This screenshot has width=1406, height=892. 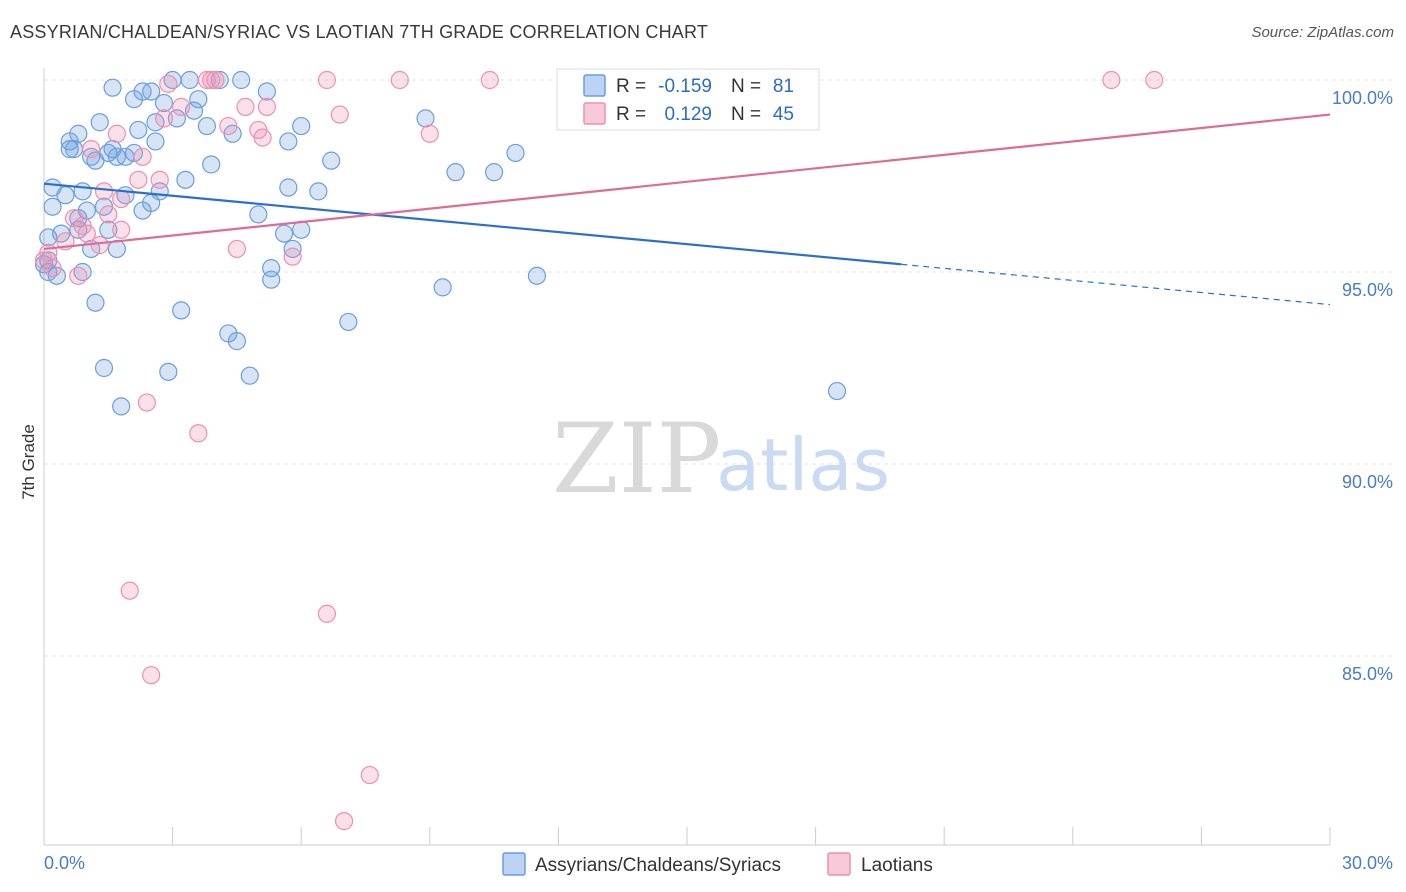 What do you see at coordinates (1367, 863) in the screenshot?
I see `x-tick-label: 30.0%` at bounding box center [1367, 863].